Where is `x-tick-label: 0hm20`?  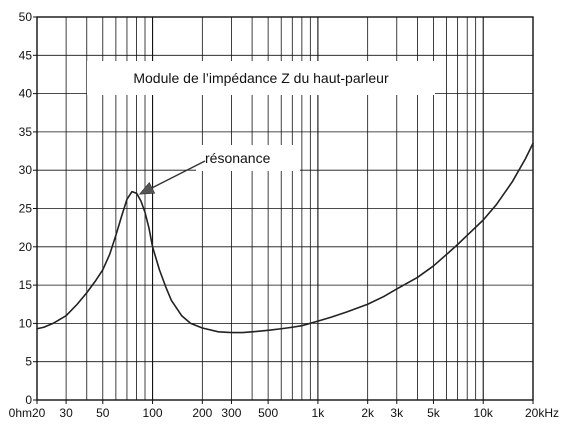 x-tick-label: 0hm20 is located at coordinates (27, 413).